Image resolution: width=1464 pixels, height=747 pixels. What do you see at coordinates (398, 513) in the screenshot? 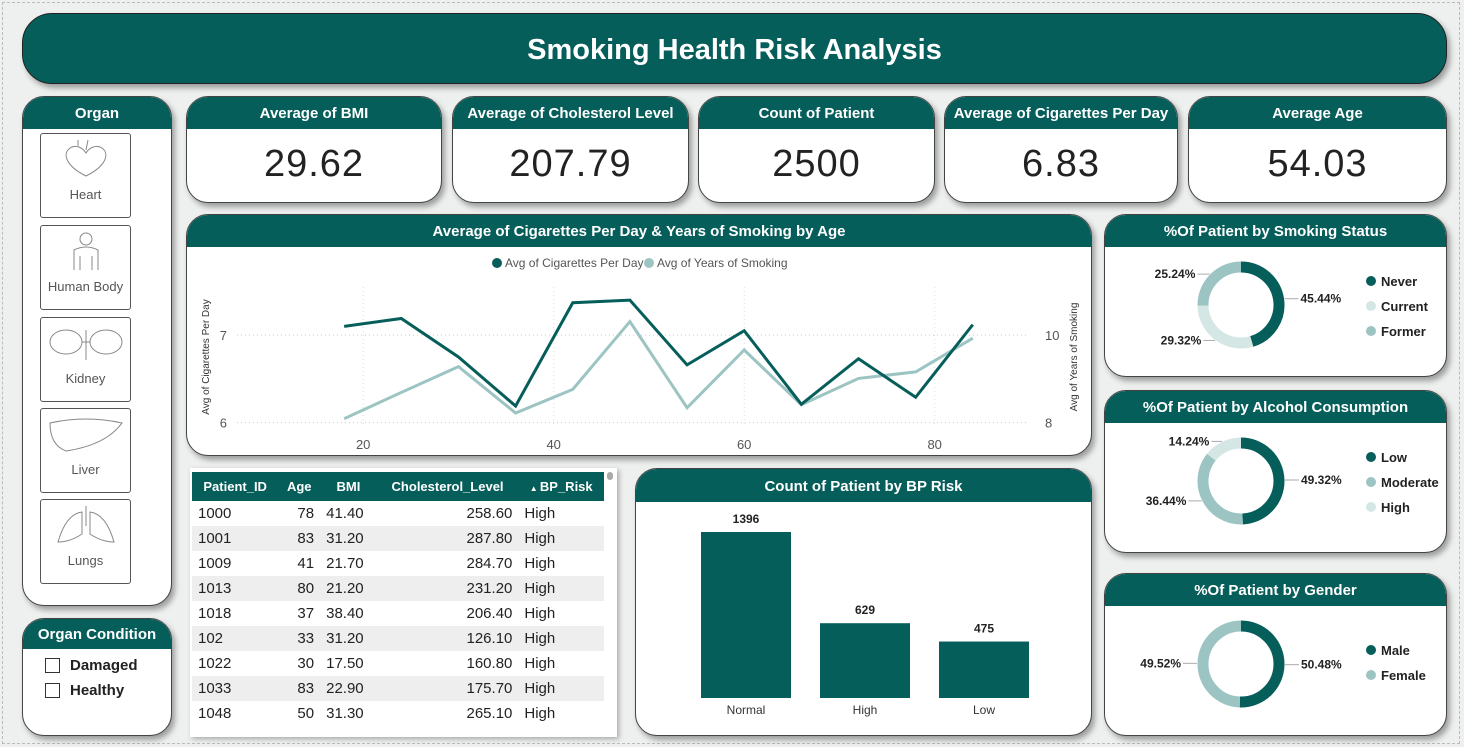
I see `table-row: 1000 78 41.40 258.60 High` at bounding box center [398, 513].